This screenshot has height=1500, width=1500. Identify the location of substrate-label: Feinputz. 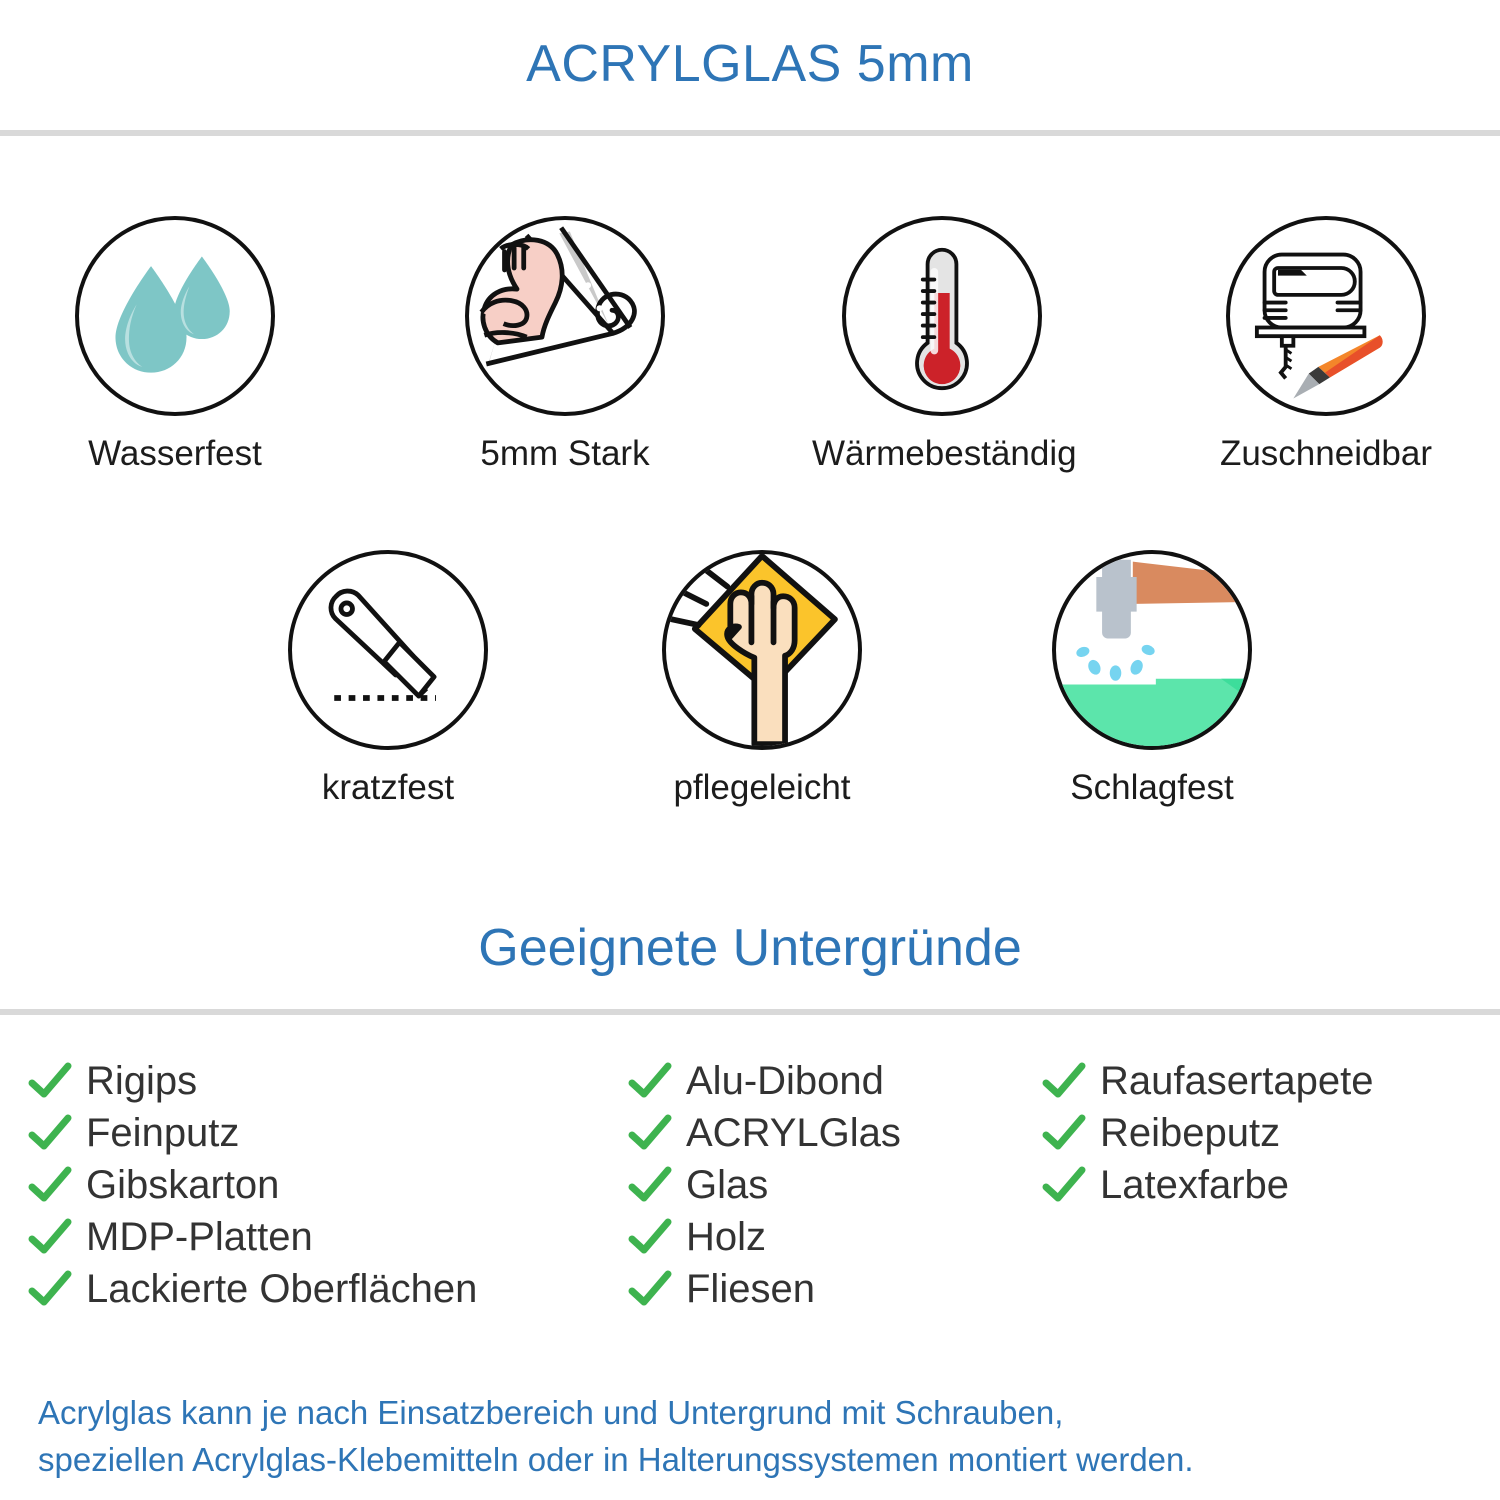
(163, 1132).